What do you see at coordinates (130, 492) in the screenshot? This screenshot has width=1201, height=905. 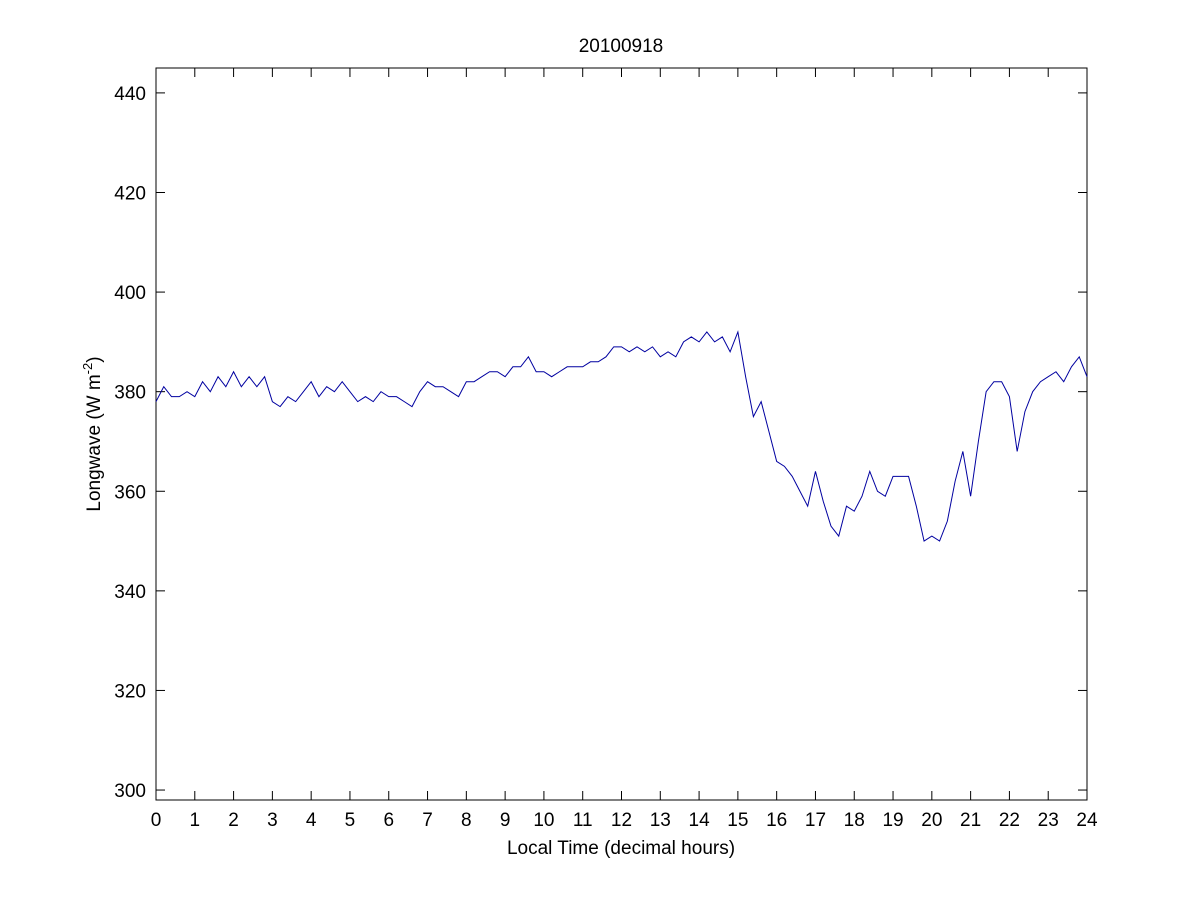 I see `y-tick-label: 360` at bounding box center [130, 492].